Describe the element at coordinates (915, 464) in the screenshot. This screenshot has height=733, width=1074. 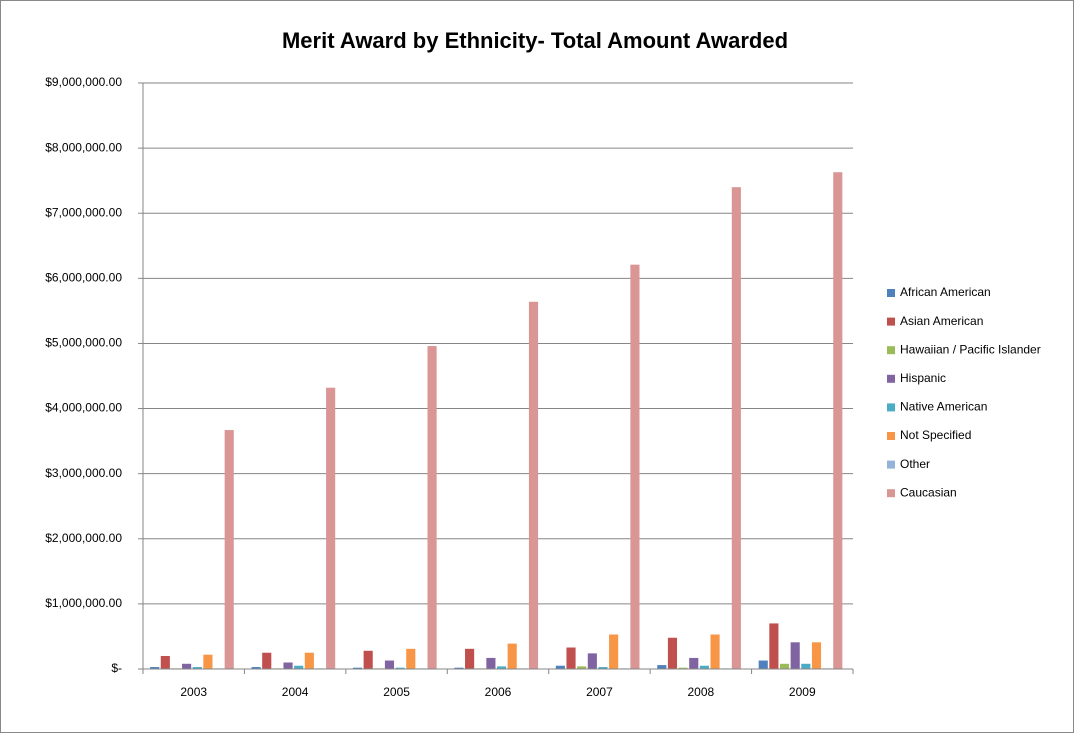
I see `legend-label: Other` at that location.